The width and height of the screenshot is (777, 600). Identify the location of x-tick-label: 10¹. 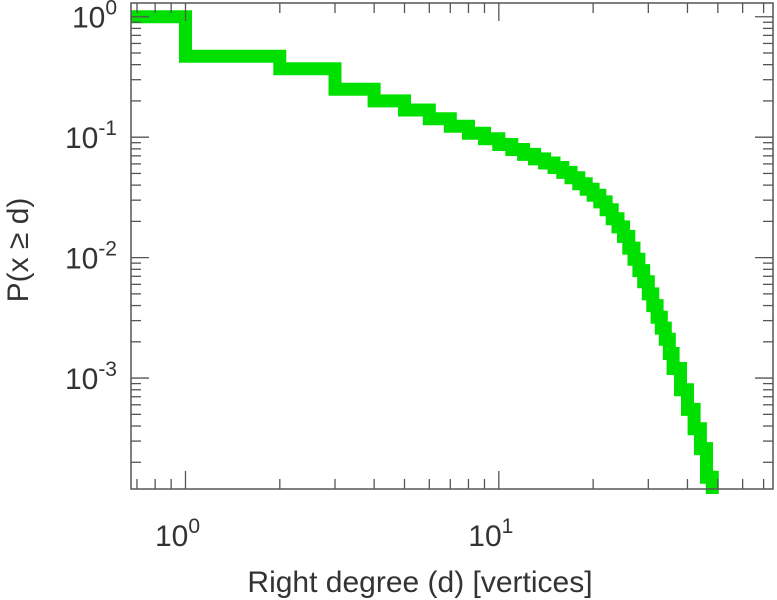
(490, 534).